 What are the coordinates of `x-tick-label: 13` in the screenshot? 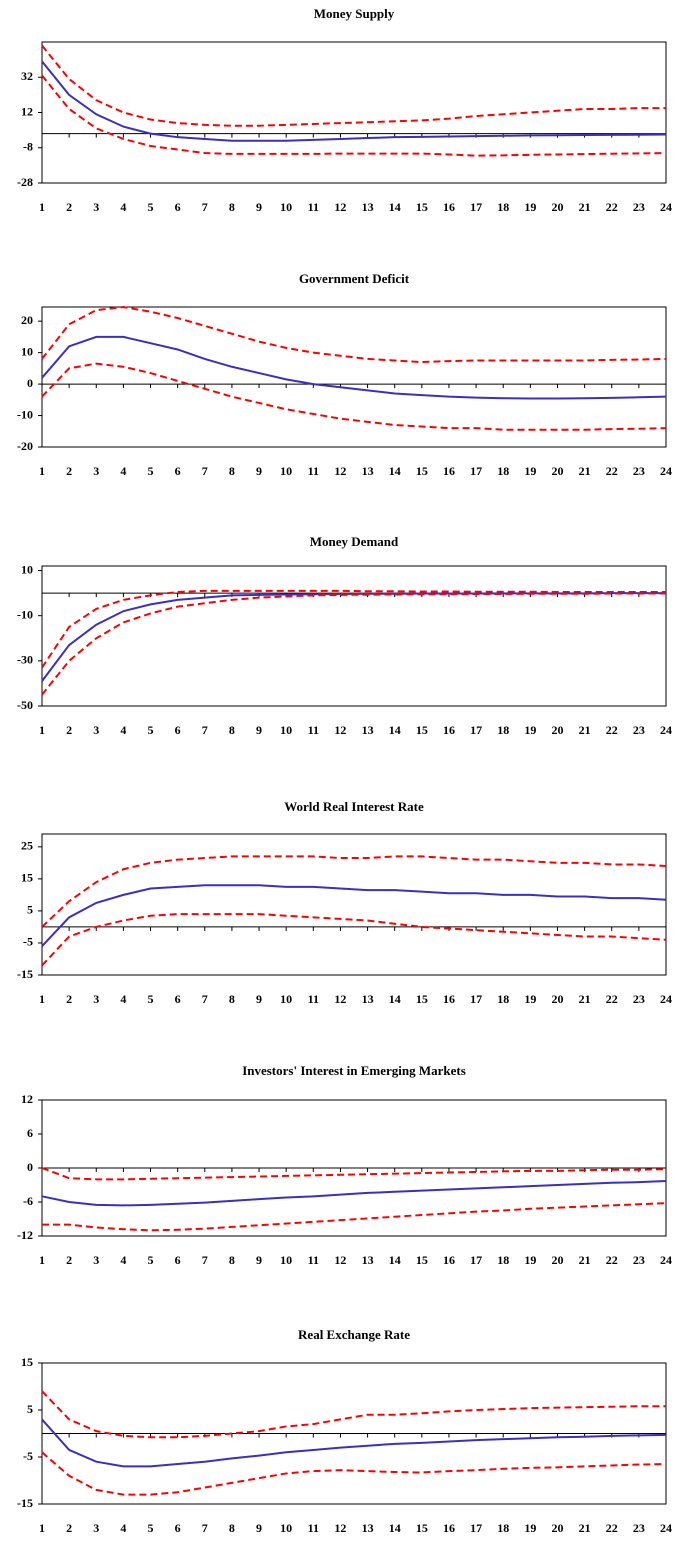 It's located at (368, 1528).